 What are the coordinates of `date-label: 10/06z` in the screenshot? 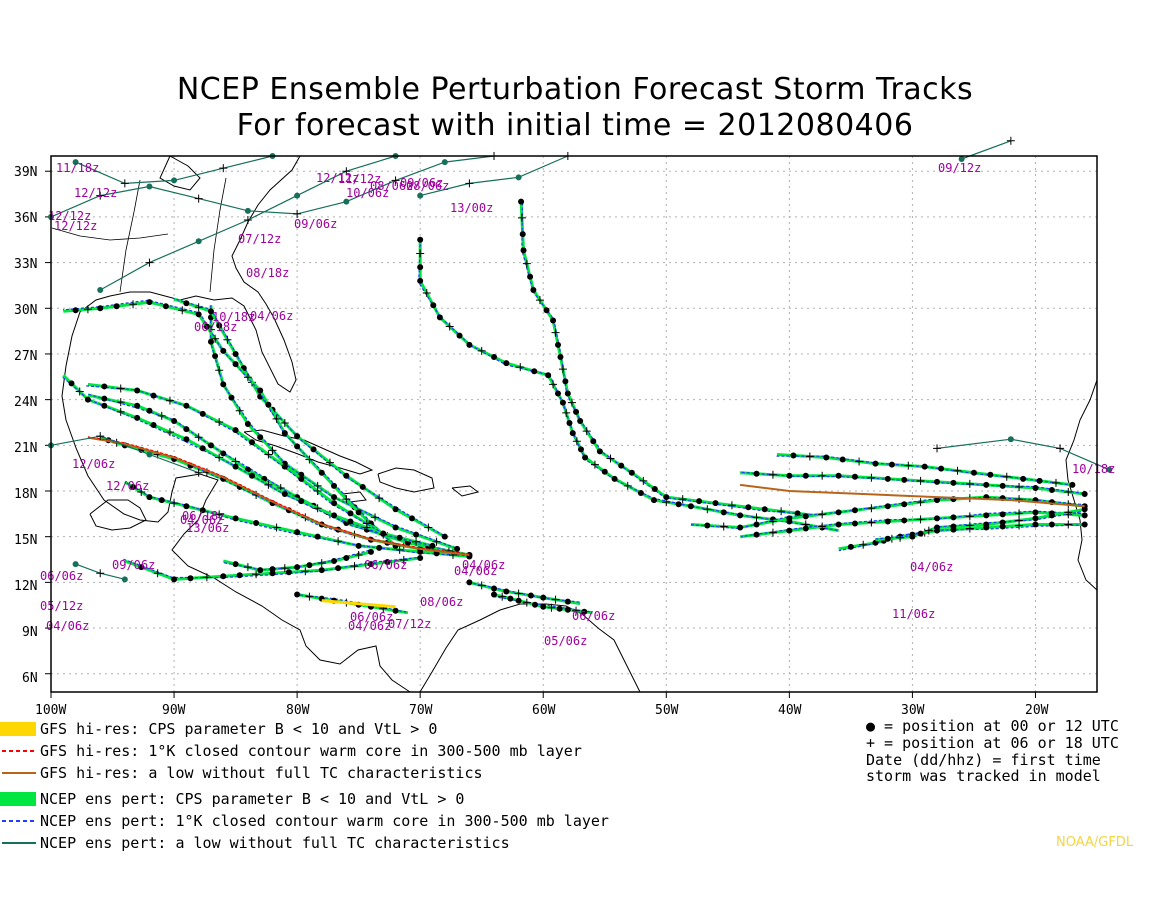 It's located at (367, 193).